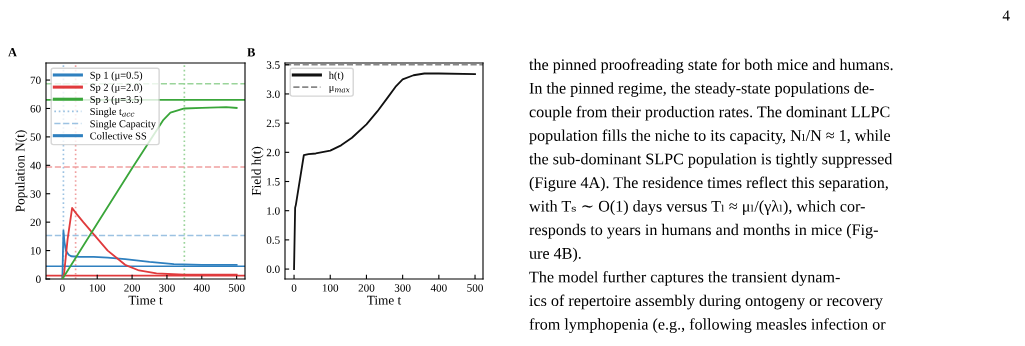 The image size is (1025, 346). Describe the element at coordinates (273, 94) in the screenshot. I see `y-tick-label: 3.0` at that location.